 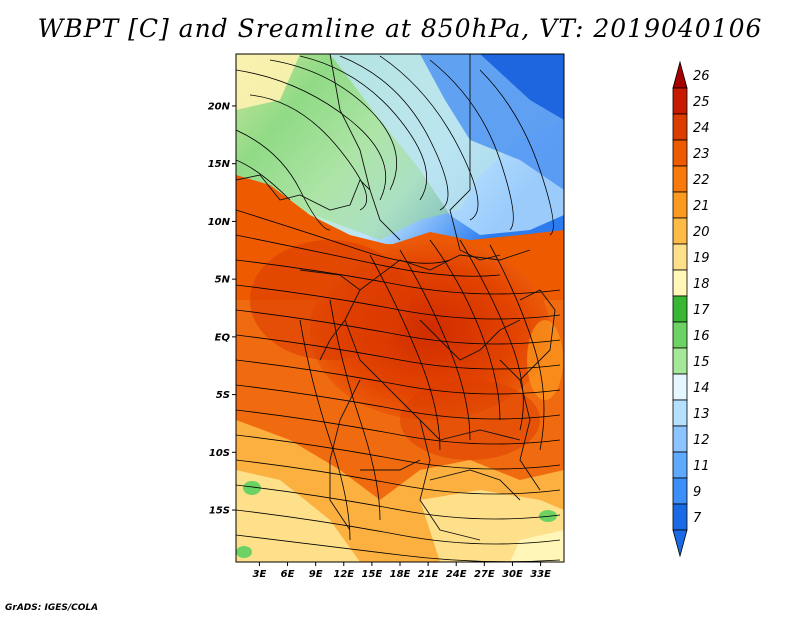 I want to click on colorbar-label: 22, so click(x=701, y=180).